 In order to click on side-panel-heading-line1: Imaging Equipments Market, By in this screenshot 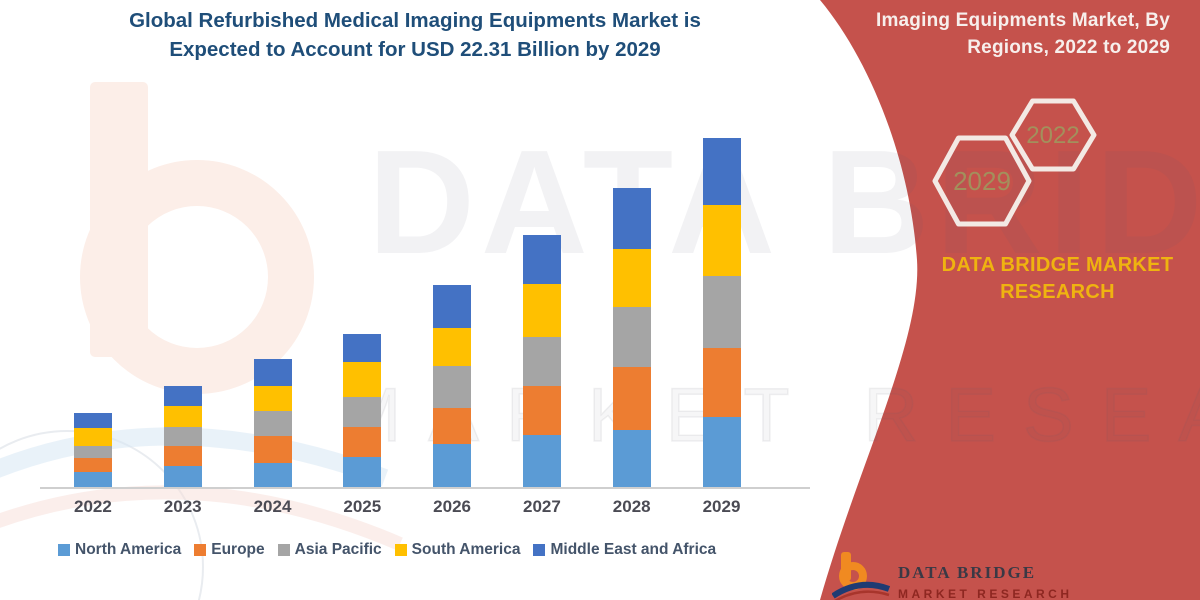, I will do `click(1022, 20)`.